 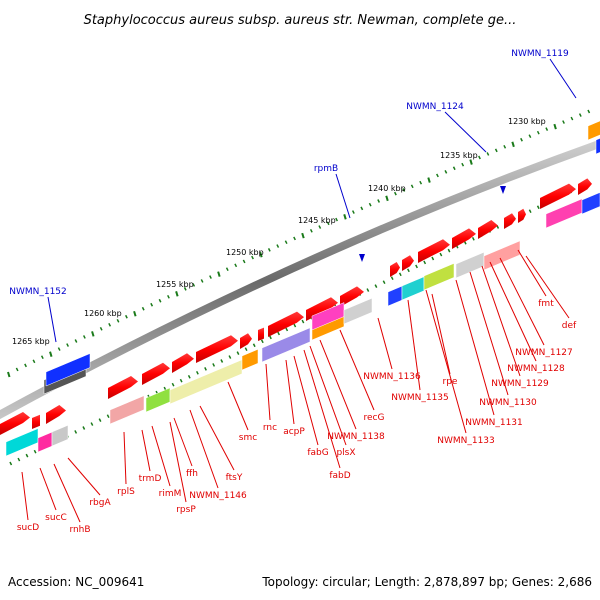 What do you see at coordinates (544, 353) in the screenshot?
I see `gene-label-nwmn_1127: NWMN_1127` at bounding box center [544, 353].